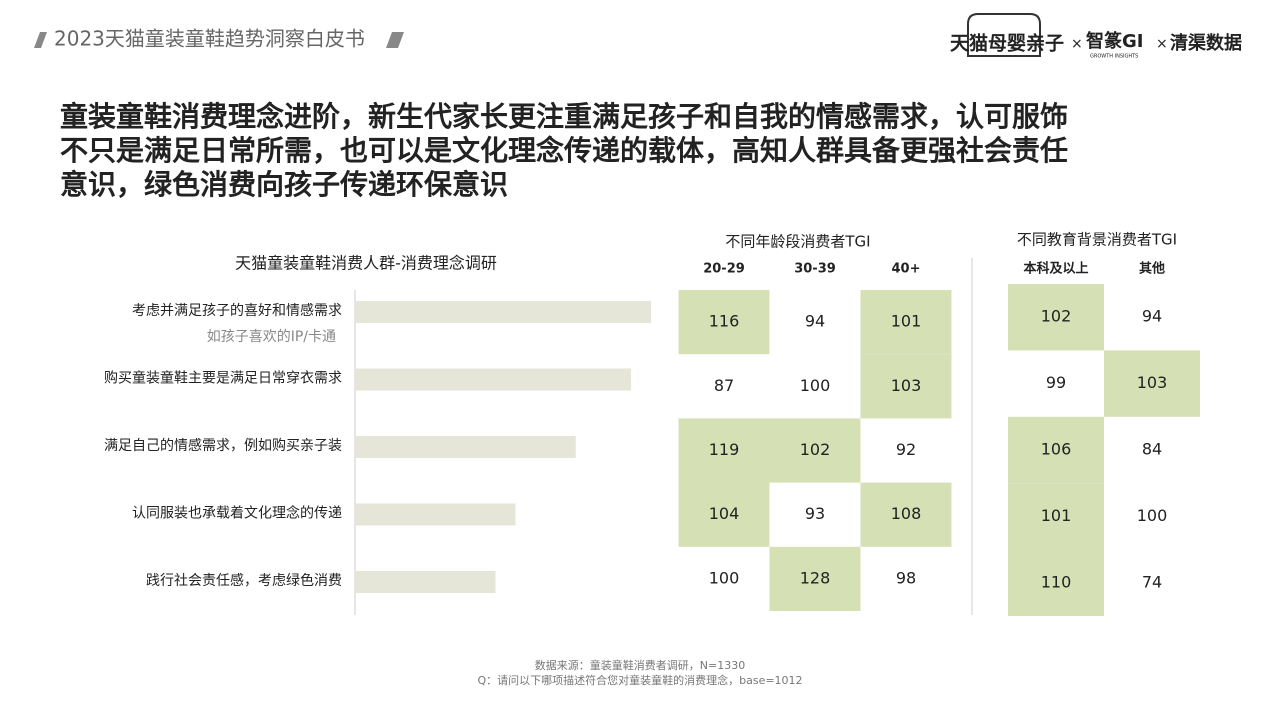  Describe the element at coordinates (1056, 382) in the screenshot. I see `tgi-value: 99` at that location.